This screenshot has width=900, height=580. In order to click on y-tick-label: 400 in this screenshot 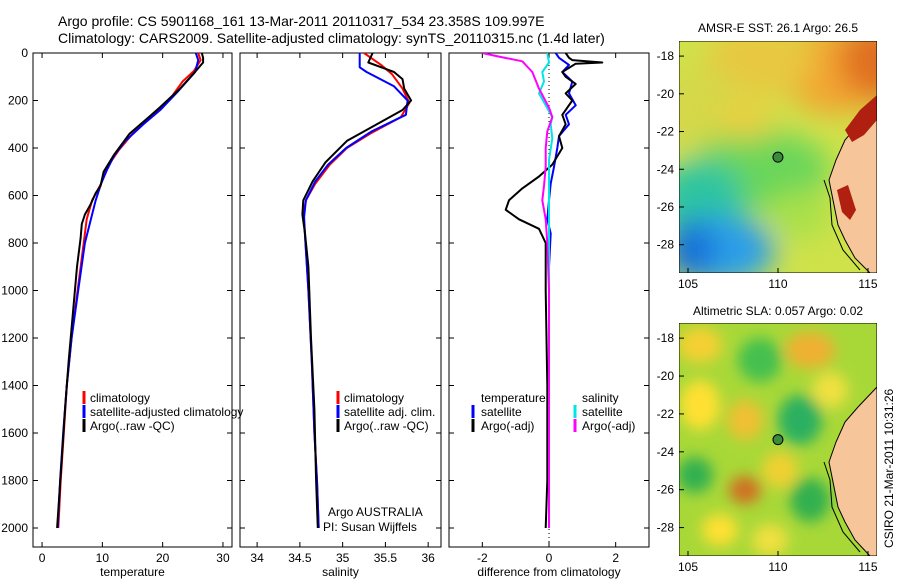, I will do `click(18, 148)`.